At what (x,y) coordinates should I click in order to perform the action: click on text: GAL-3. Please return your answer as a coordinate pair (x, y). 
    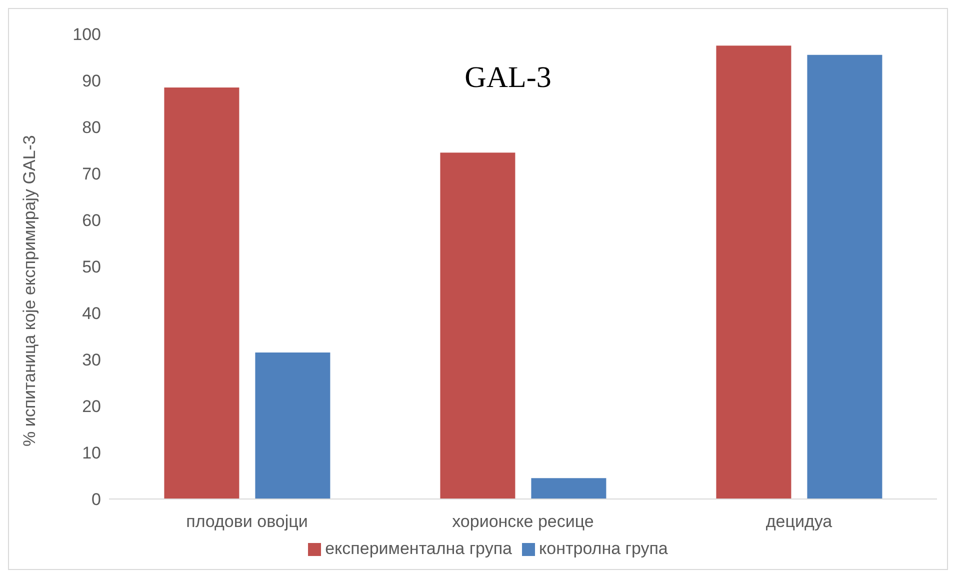
    Looking at the image, I should click on (508, 77).